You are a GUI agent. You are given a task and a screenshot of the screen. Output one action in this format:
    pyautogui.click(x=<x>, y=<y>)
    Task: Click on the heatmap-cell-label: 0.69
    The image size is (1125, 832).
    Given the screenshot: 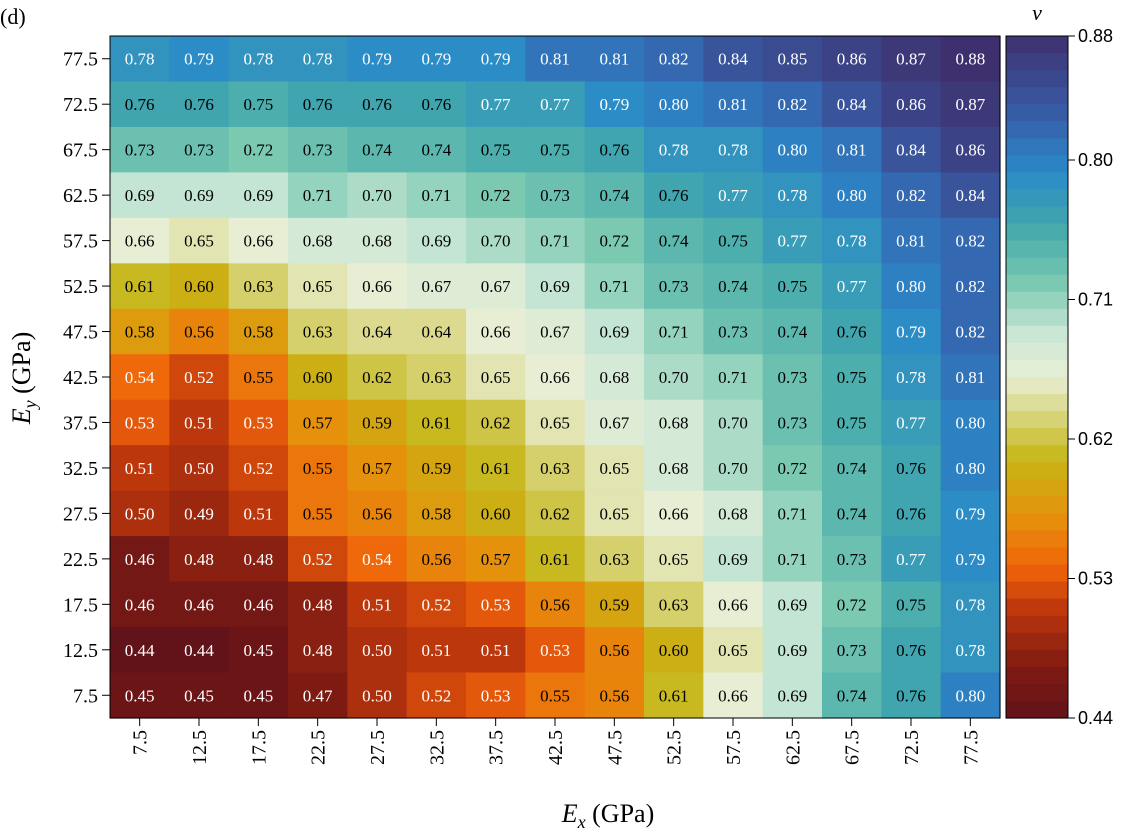 What is the action you would take?
    pyautogui.click(x=792, y=604)
    